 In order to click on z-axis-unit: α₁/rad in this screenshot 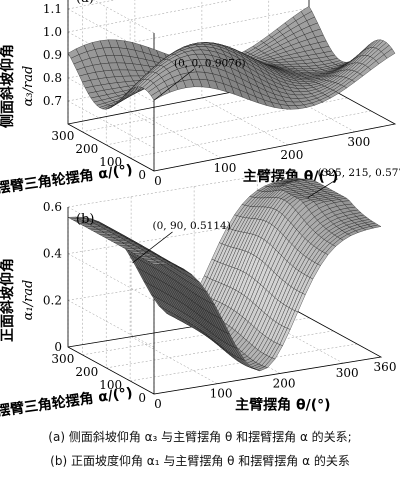, I will do `click(28, 300)`.